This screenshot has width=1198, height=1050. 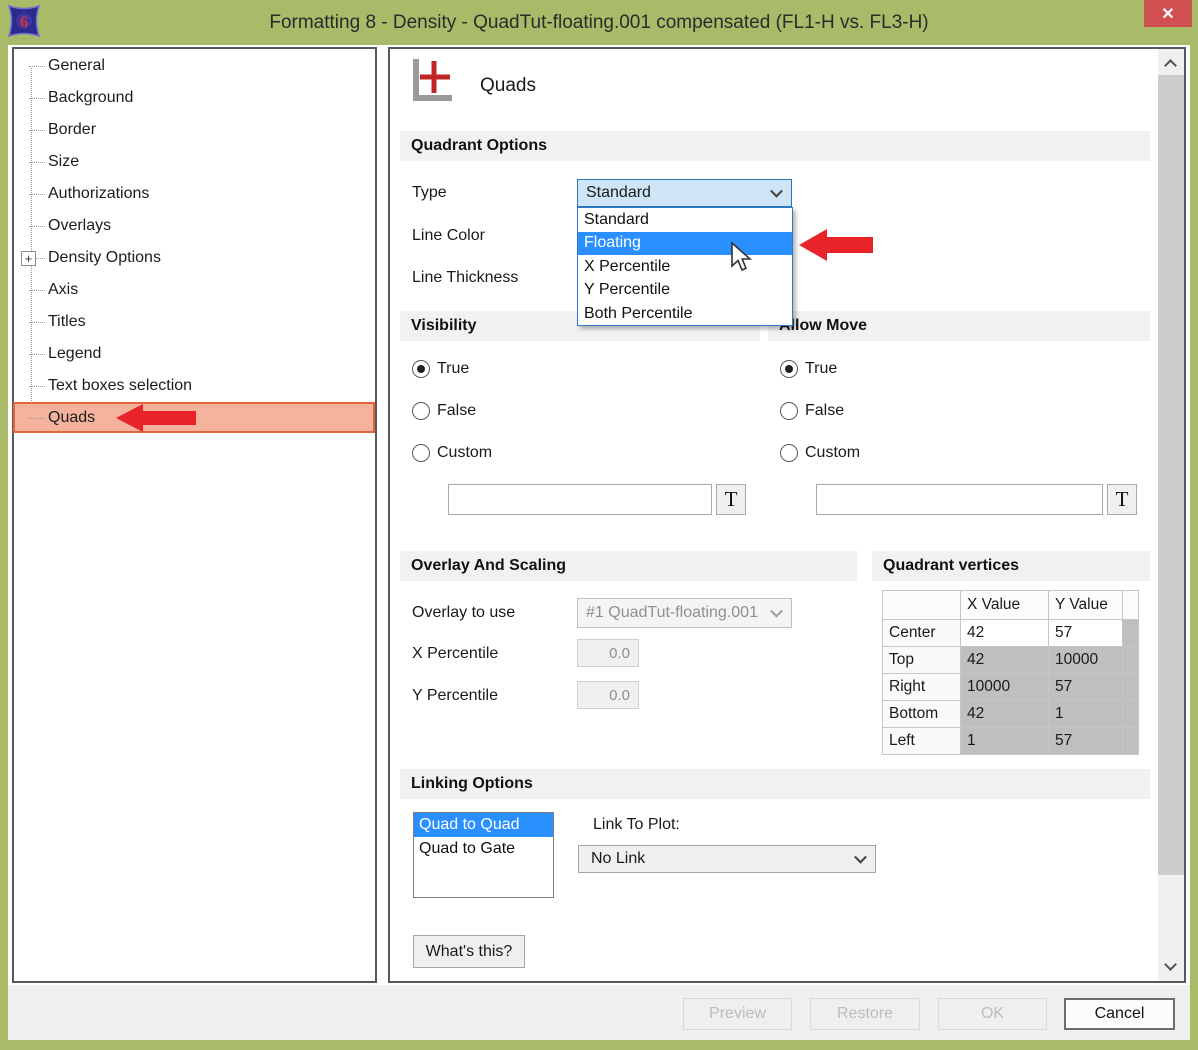 What do you see at coordinates (465, 277) in the screenshot?
I see `line-thickness-label: Line Thickness` at bounding box center [465, 277].